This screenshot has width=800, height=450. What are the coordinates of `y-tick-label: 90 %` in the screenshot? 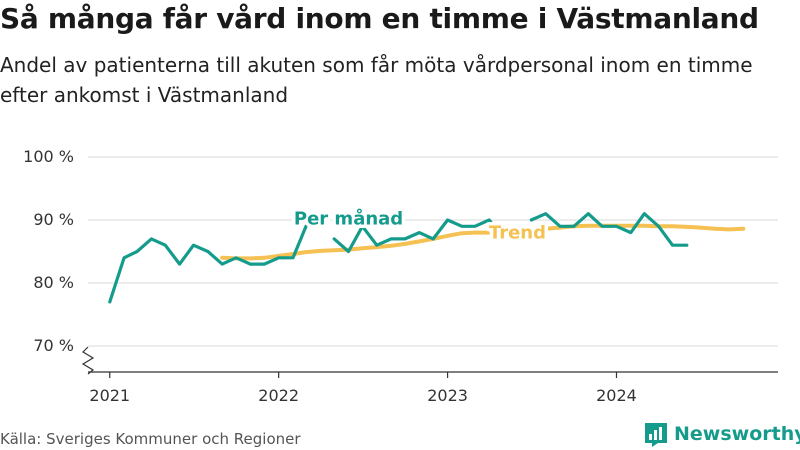 It's located at (53, 219).